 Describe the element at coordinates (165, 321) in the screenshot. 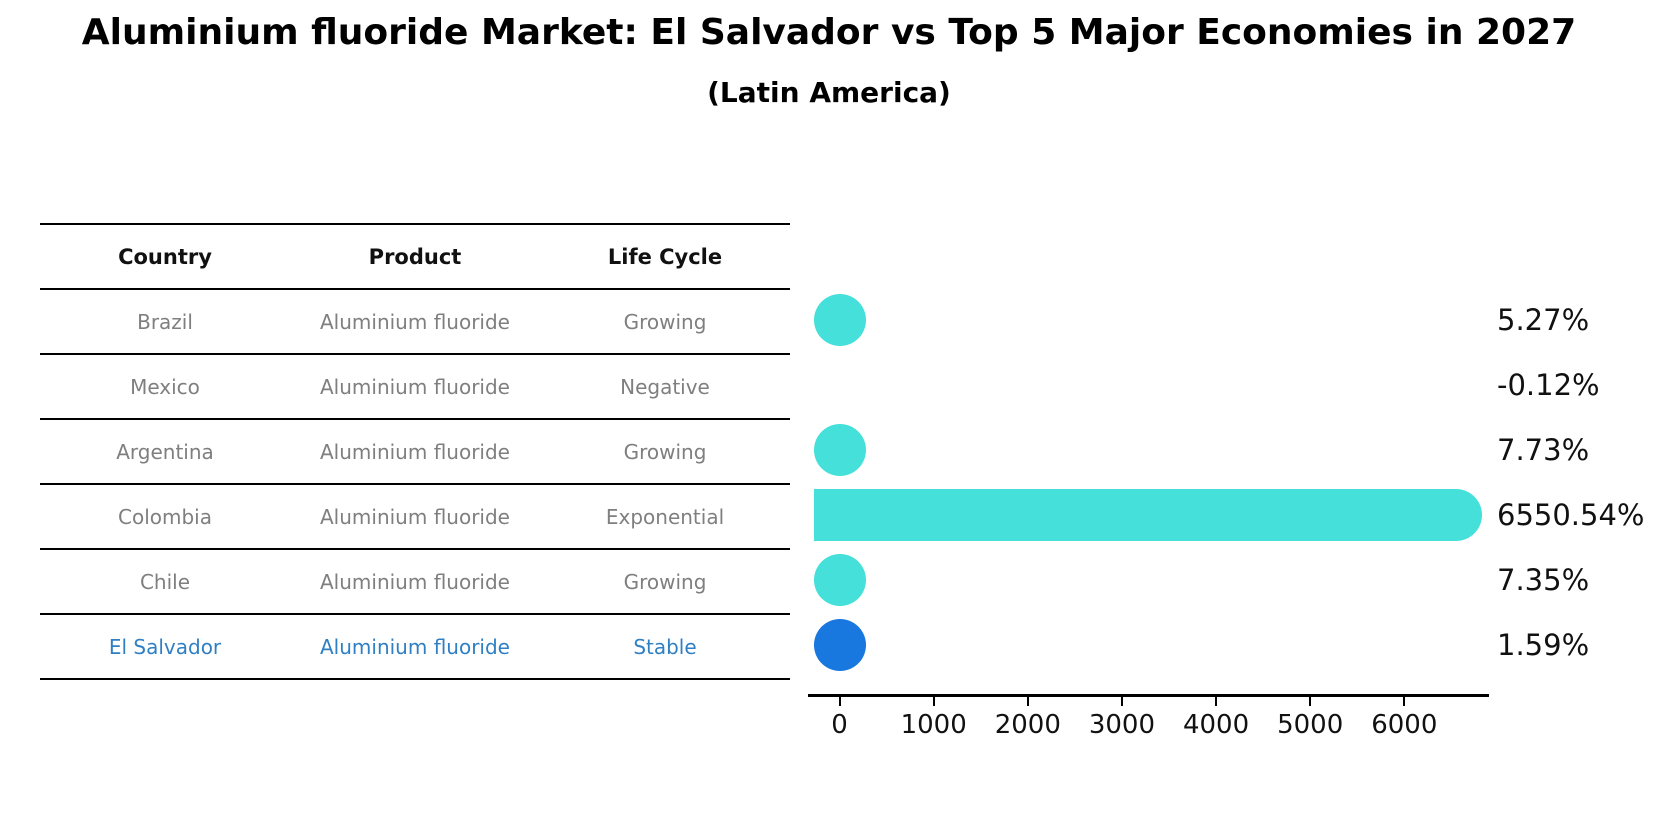

I see `table-cell-country: Brazil` at that location.